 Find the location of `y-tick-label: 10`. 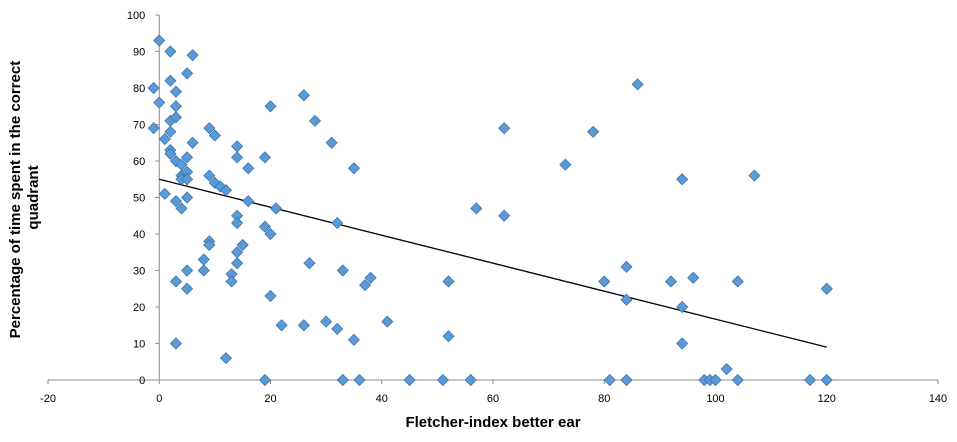

y-tick-label: 10 is located at coordinates (139, 345).